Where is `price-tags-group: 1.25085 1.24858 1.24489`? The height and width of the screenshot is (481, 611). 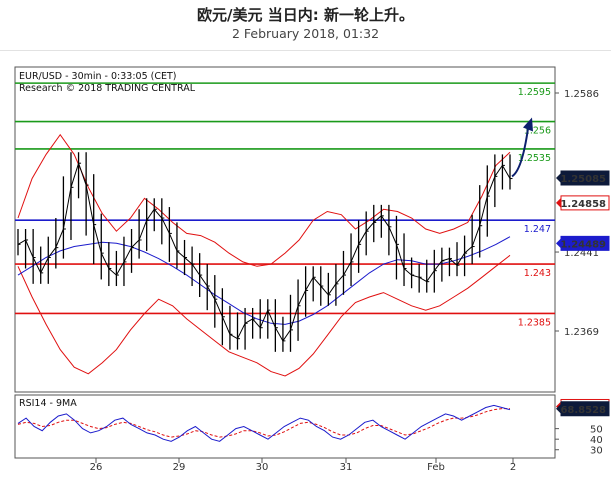 price-tags-group: 1.25085 1.24858 1.24489 is located at coordinates (583, 210).